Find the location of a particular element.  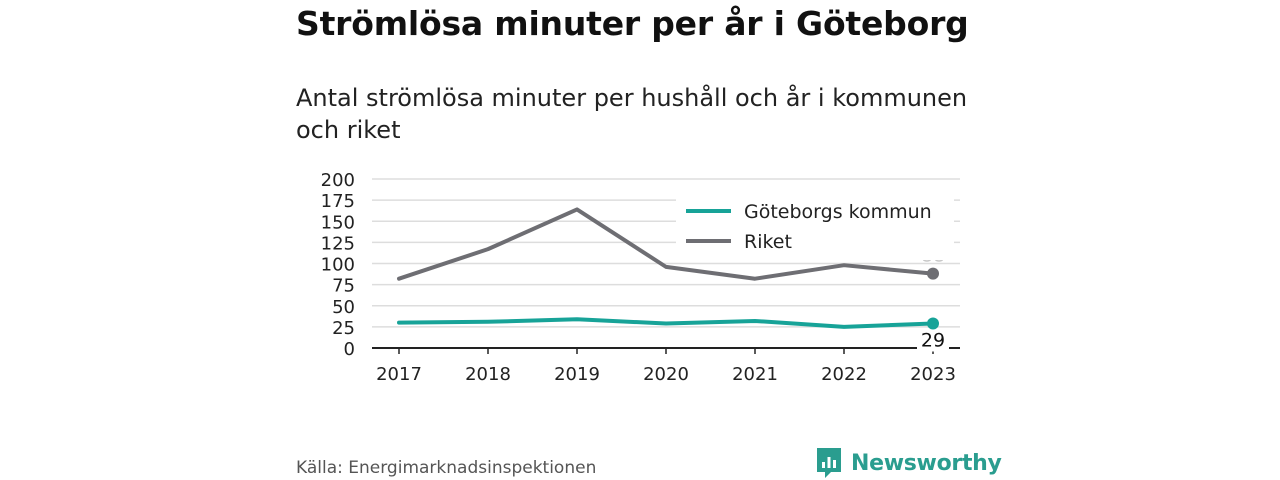

newsworthy-logo-icon is located at coordinates (829, 463).